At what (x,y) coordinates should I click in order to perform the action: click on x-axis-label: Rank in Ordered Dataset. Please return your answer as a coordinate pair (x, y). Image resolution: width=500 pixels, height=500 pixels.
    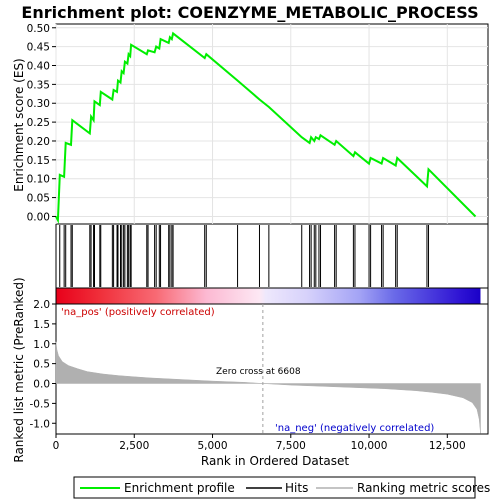
    Looking at the image, I should click on (275, 461).